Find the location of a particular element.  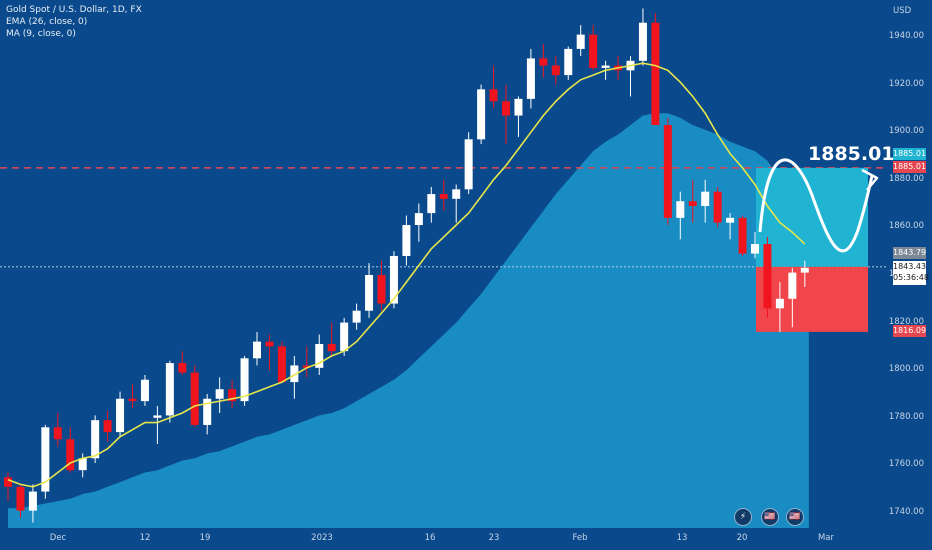

target-tag-top: 1885.01 is located at coordinates (910, 154).